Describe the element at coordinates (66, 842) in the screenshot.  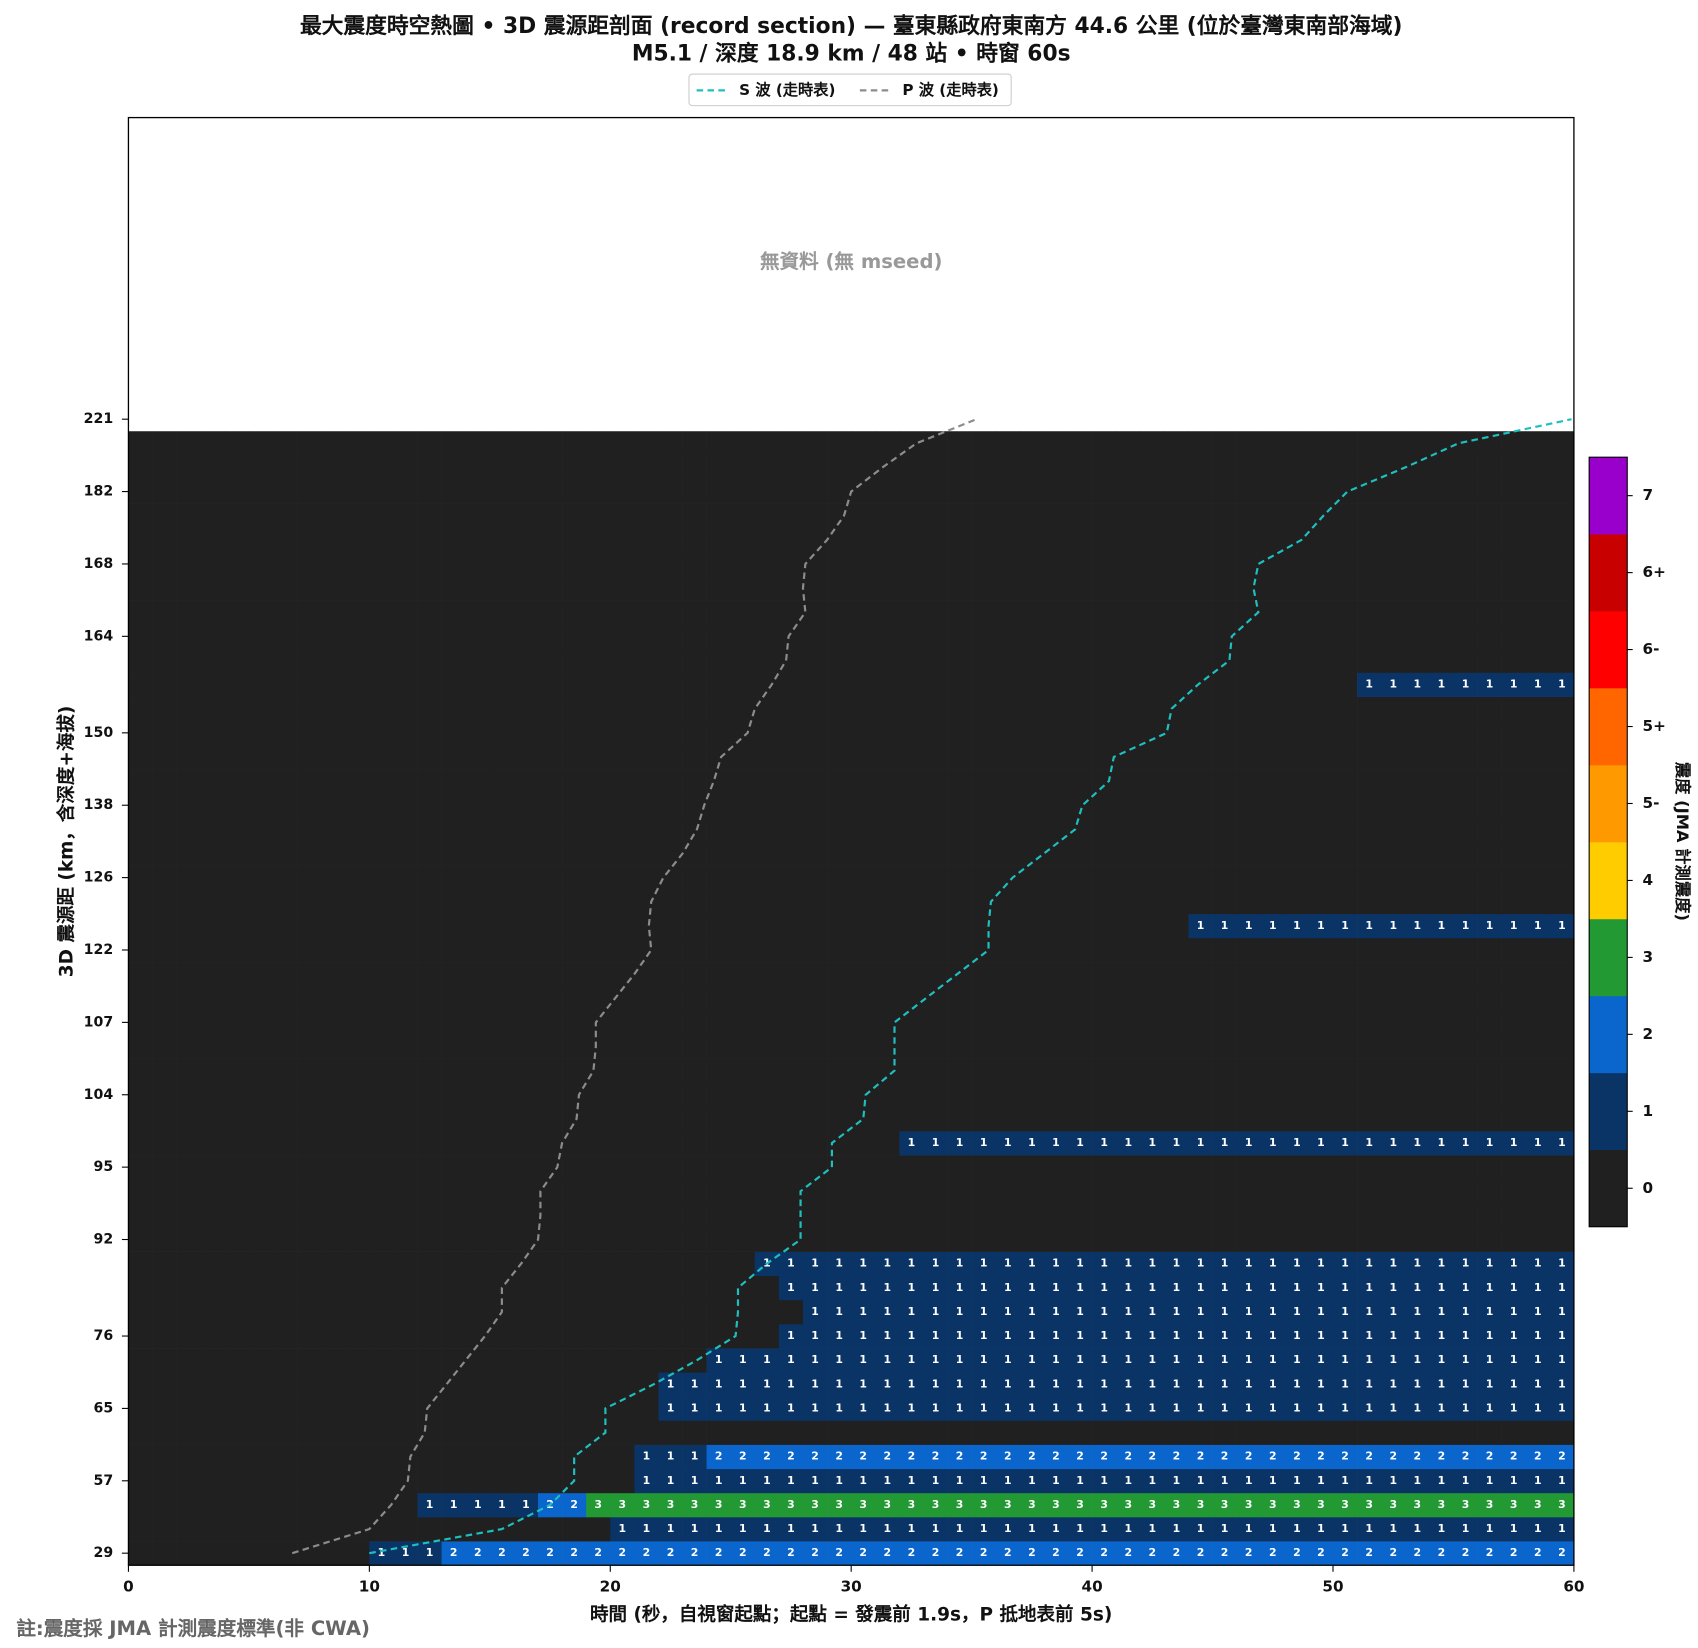
I see `y-axis-label: 3D 震源距 (km，含深度+海拔)` at that location.